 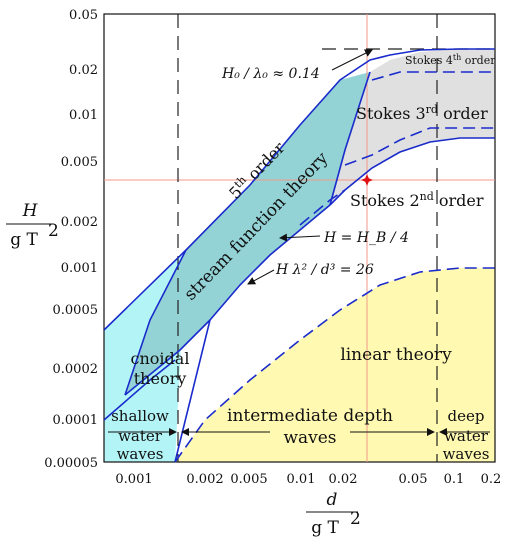 I want to click on y-tick-0.002: 0.002, so click(x=79, y=222).